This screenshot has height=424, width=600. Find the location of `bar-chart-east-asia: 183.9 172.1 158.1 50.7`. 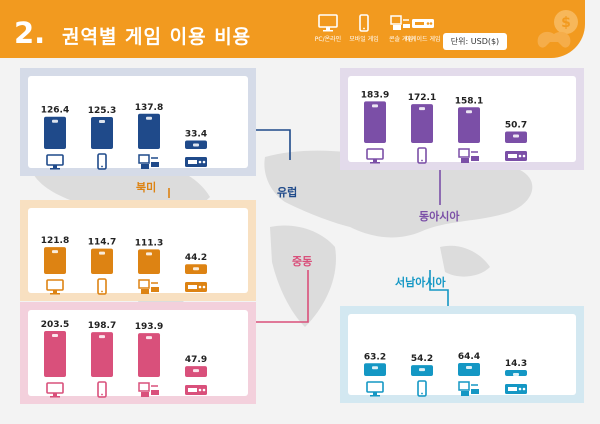

bar-chart-east-asia: 183.9 172.1 158.1 50.7 is located at coordinates (444, 127).